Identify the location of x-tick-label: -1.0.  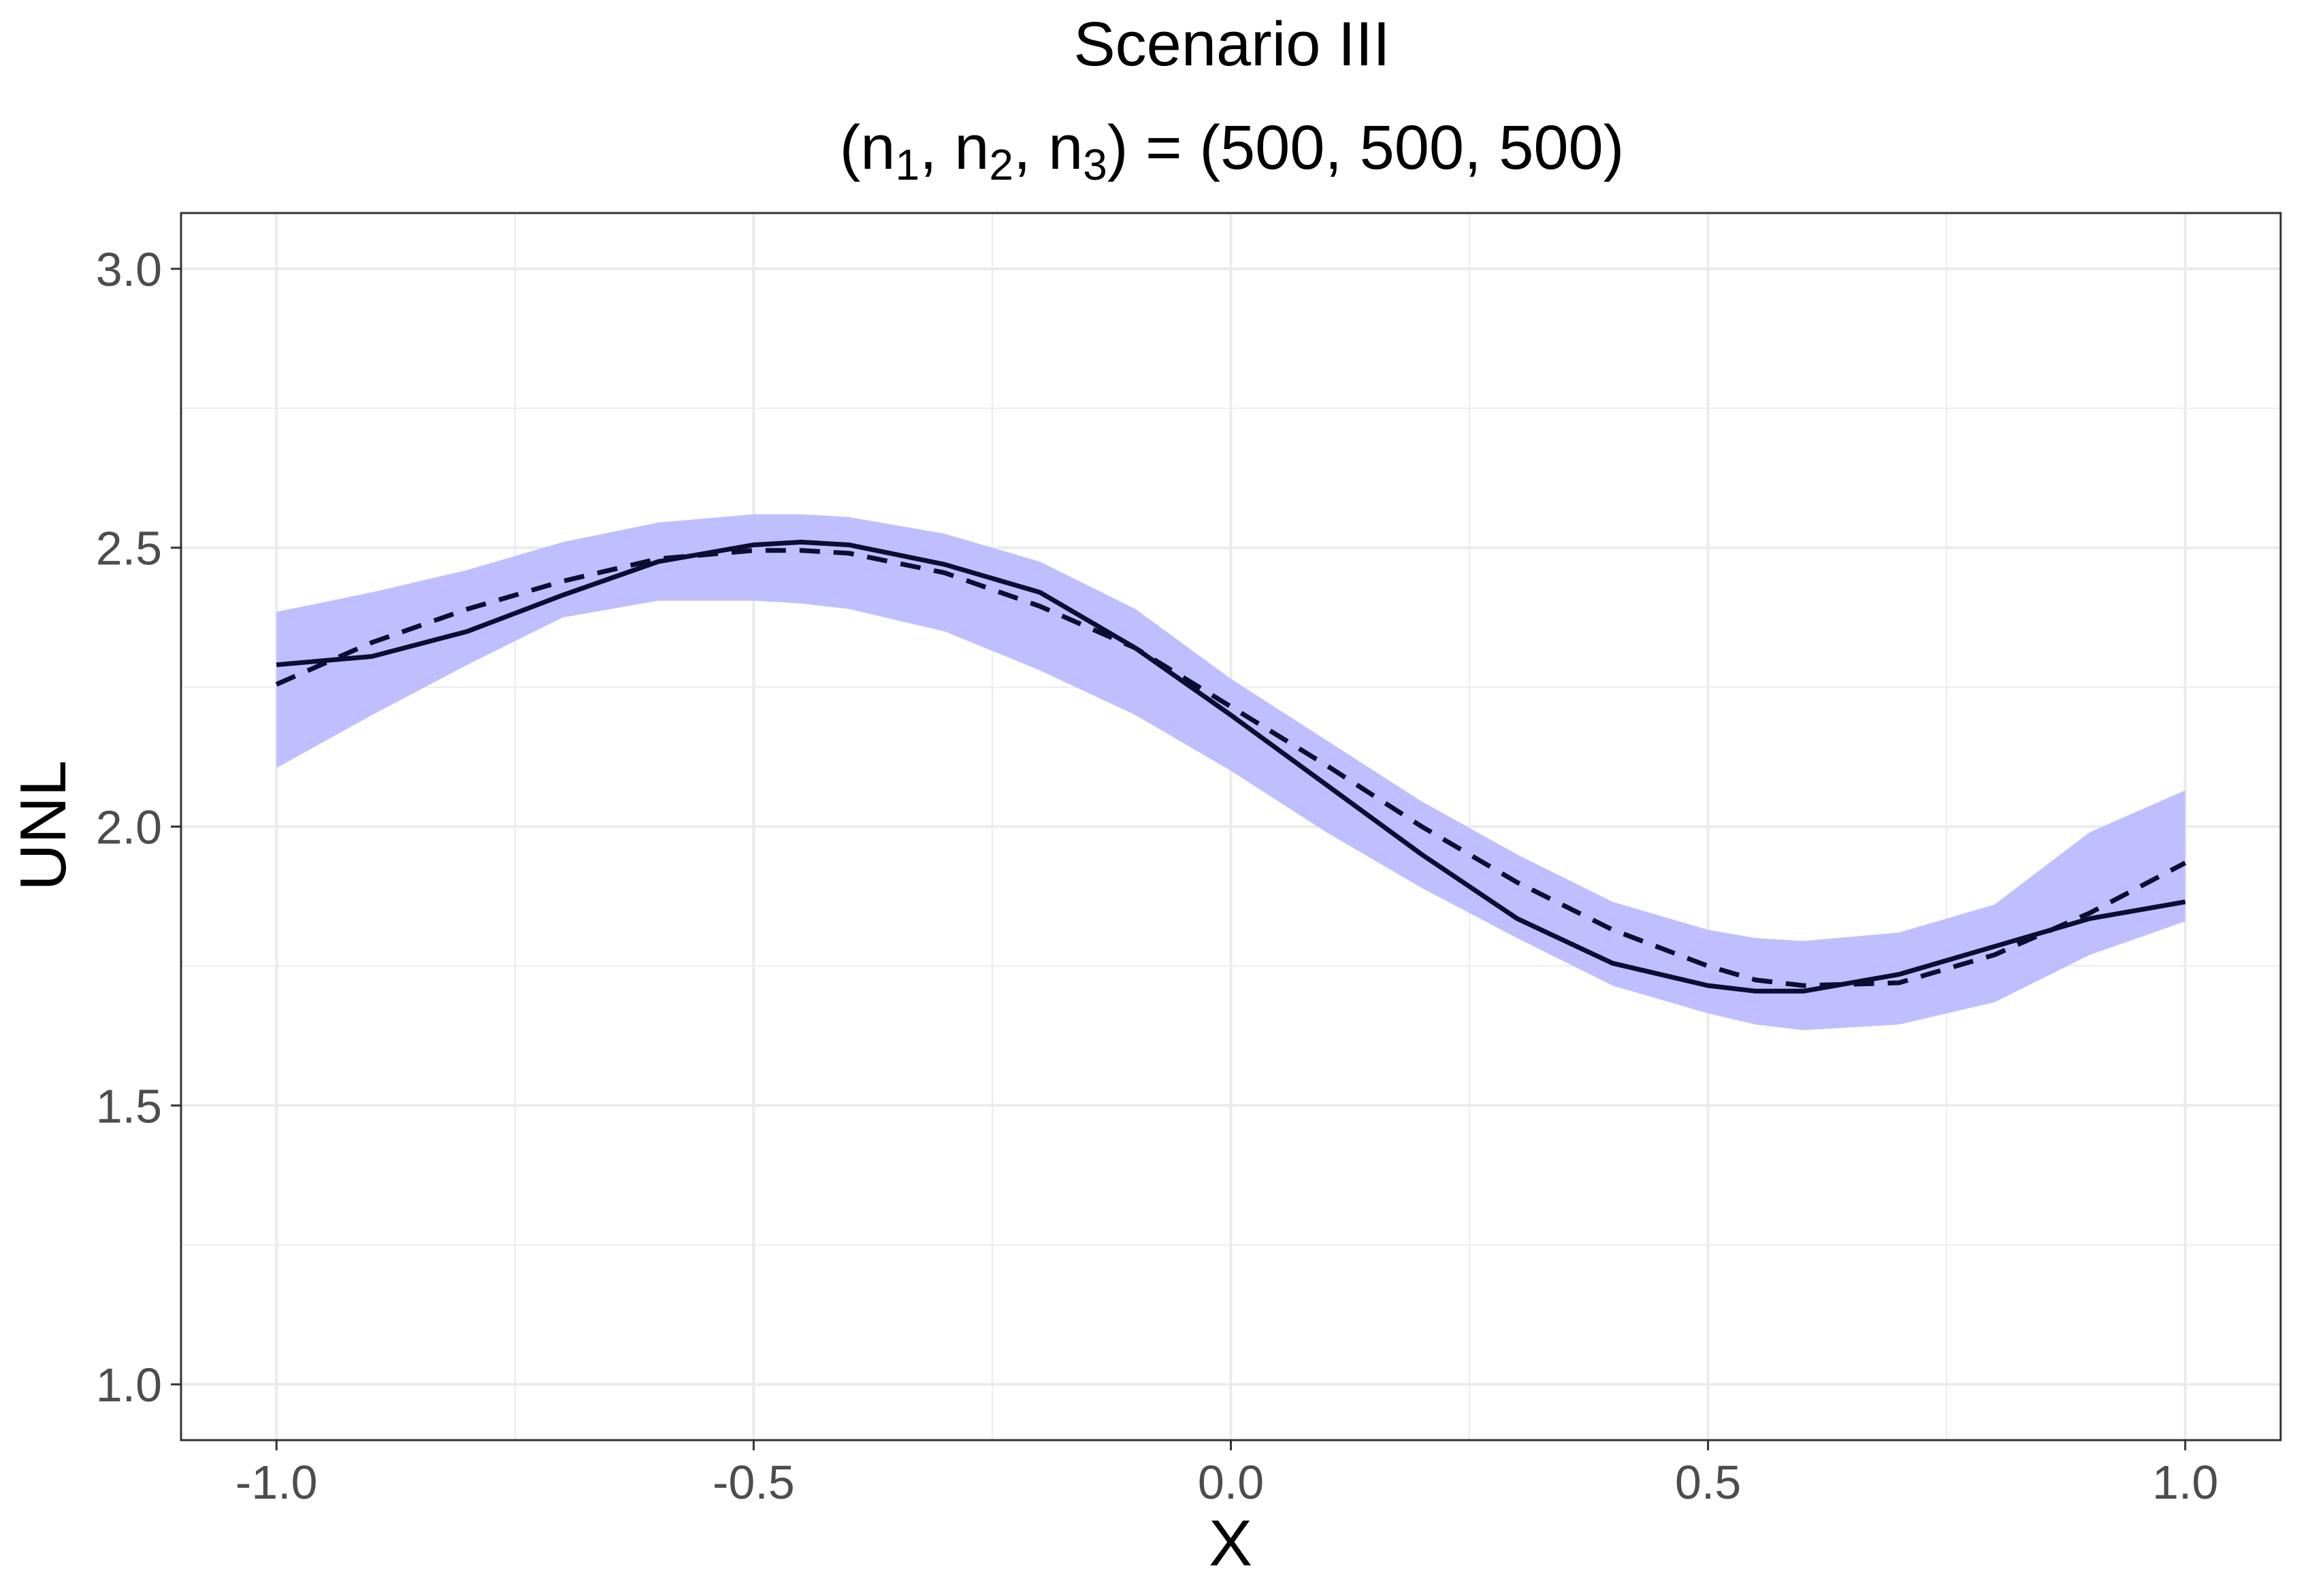
(276, 1483).